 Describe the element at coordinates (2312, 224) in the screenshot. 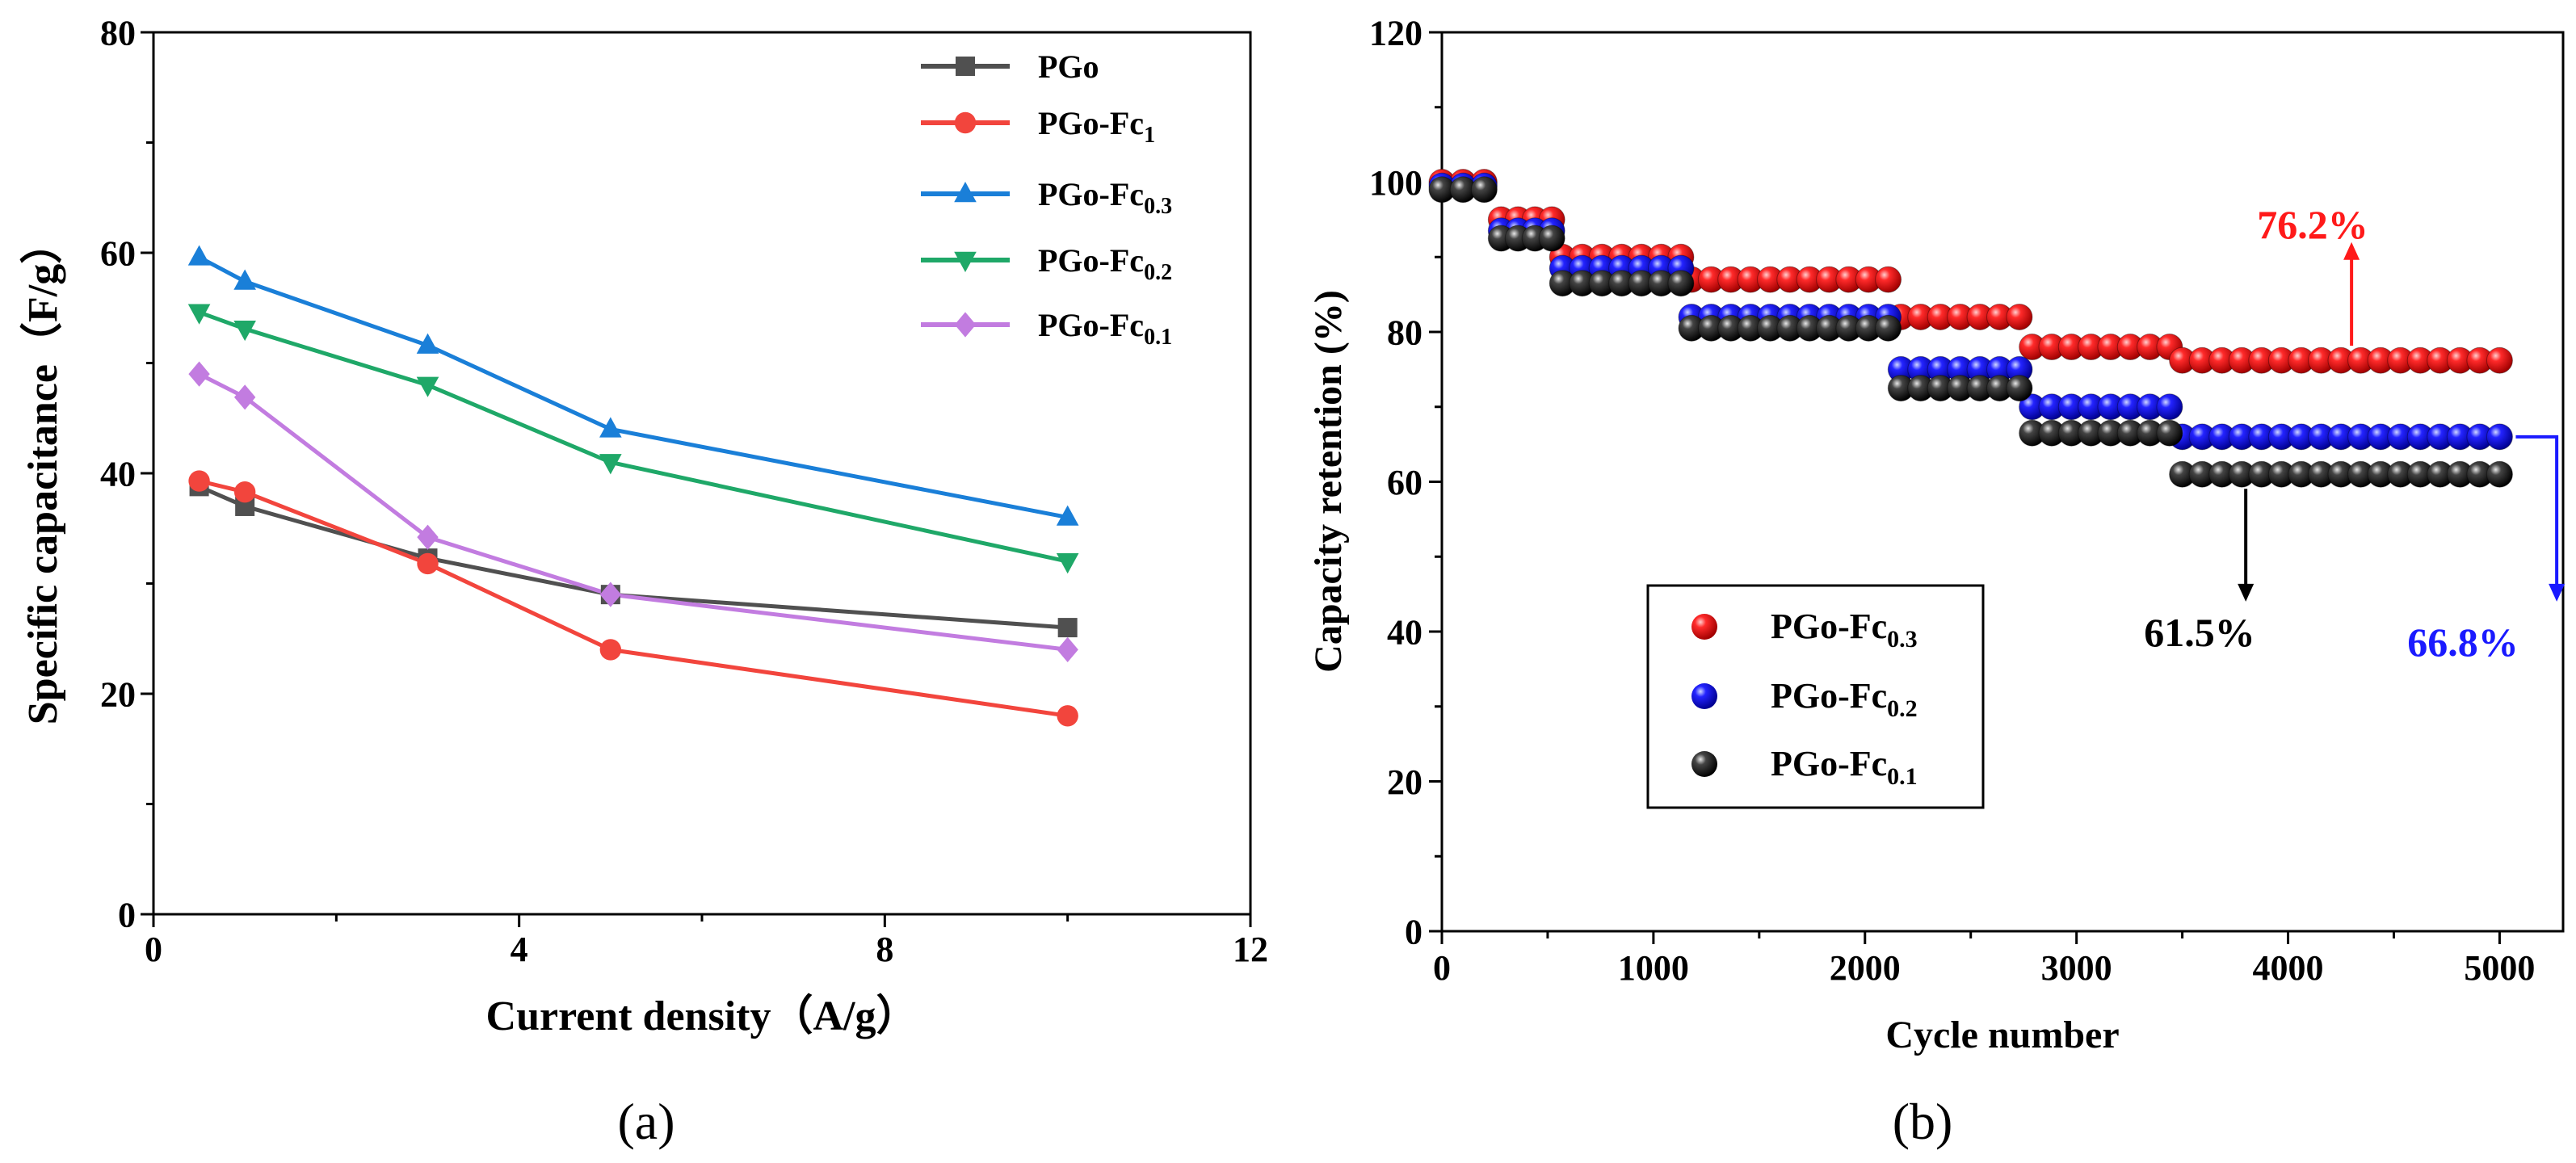

I see `annotation-76-2-label: 76.2%` at that location.